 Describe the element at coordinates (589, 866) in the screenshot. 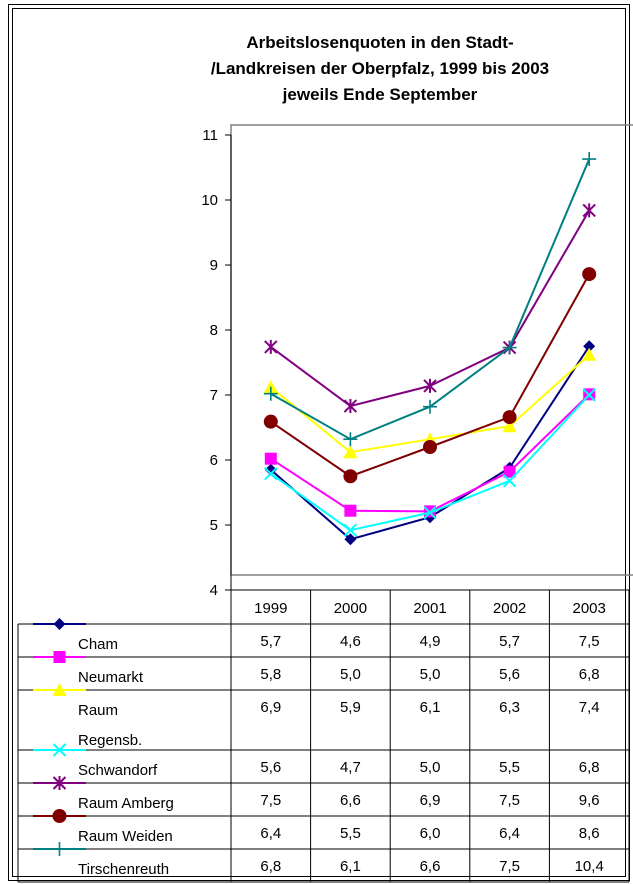

I see `table-cell: 10,4` at that location.